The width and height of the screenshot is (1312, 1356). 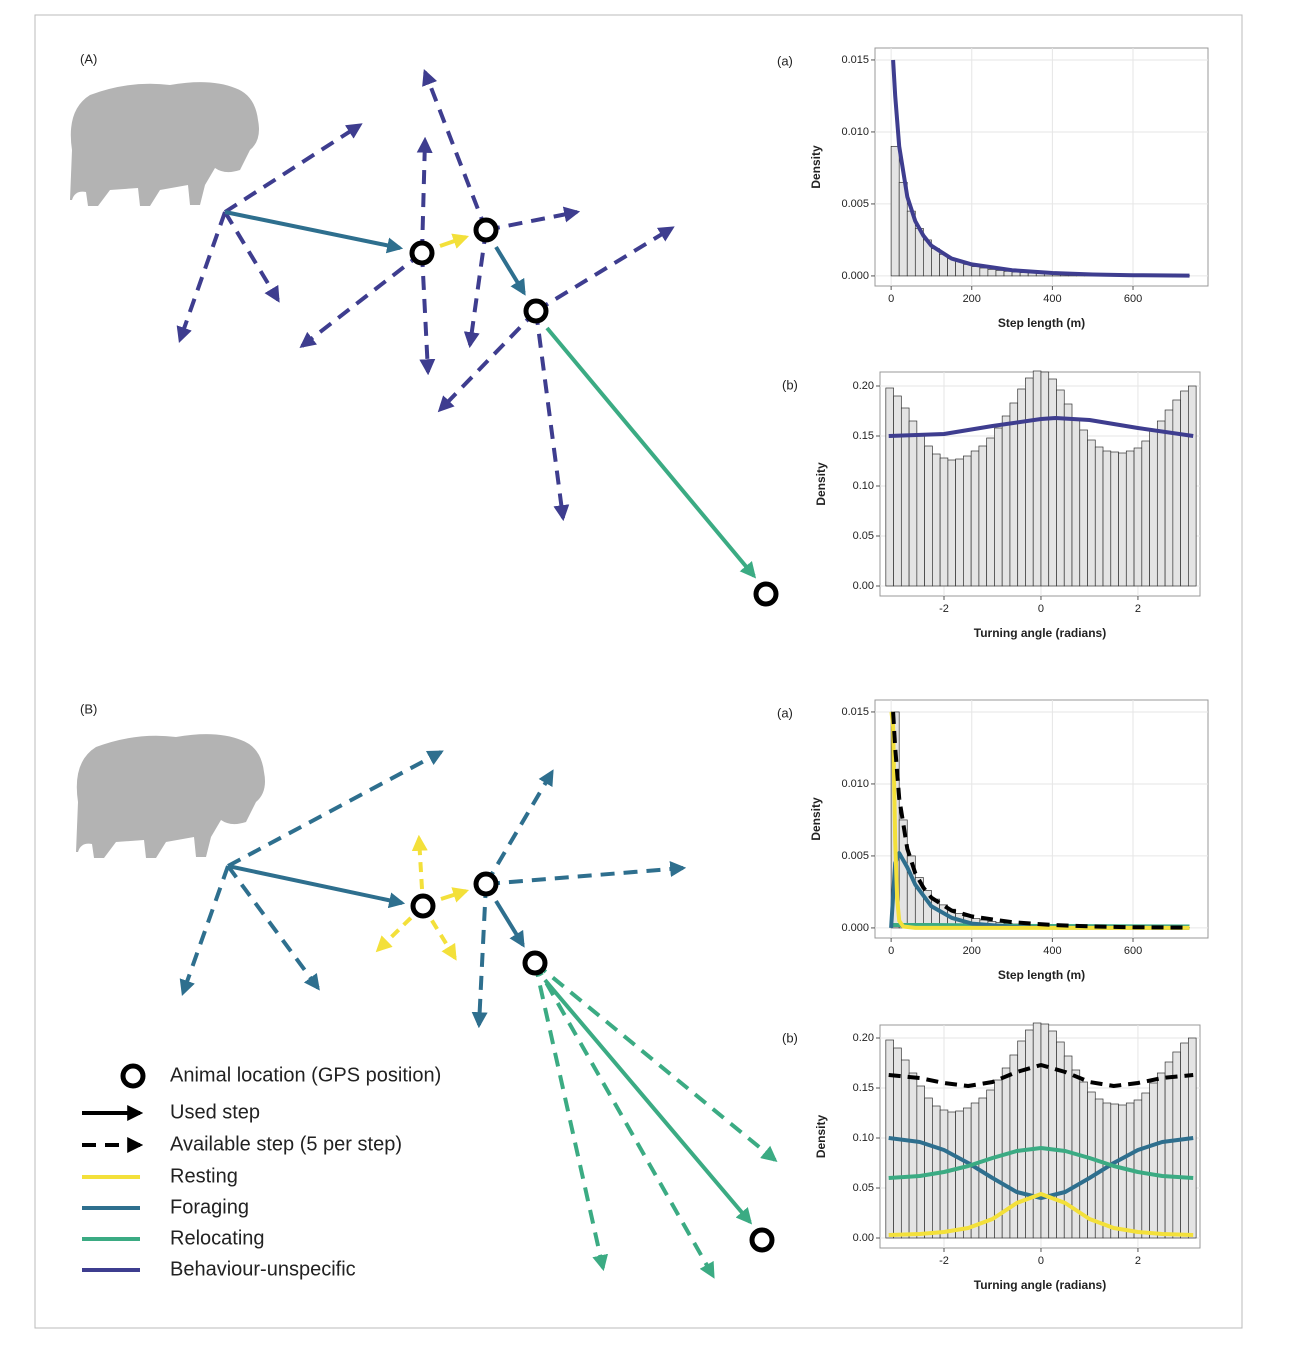 I want to click on panel-label: (B), so click(x=88, y=708).